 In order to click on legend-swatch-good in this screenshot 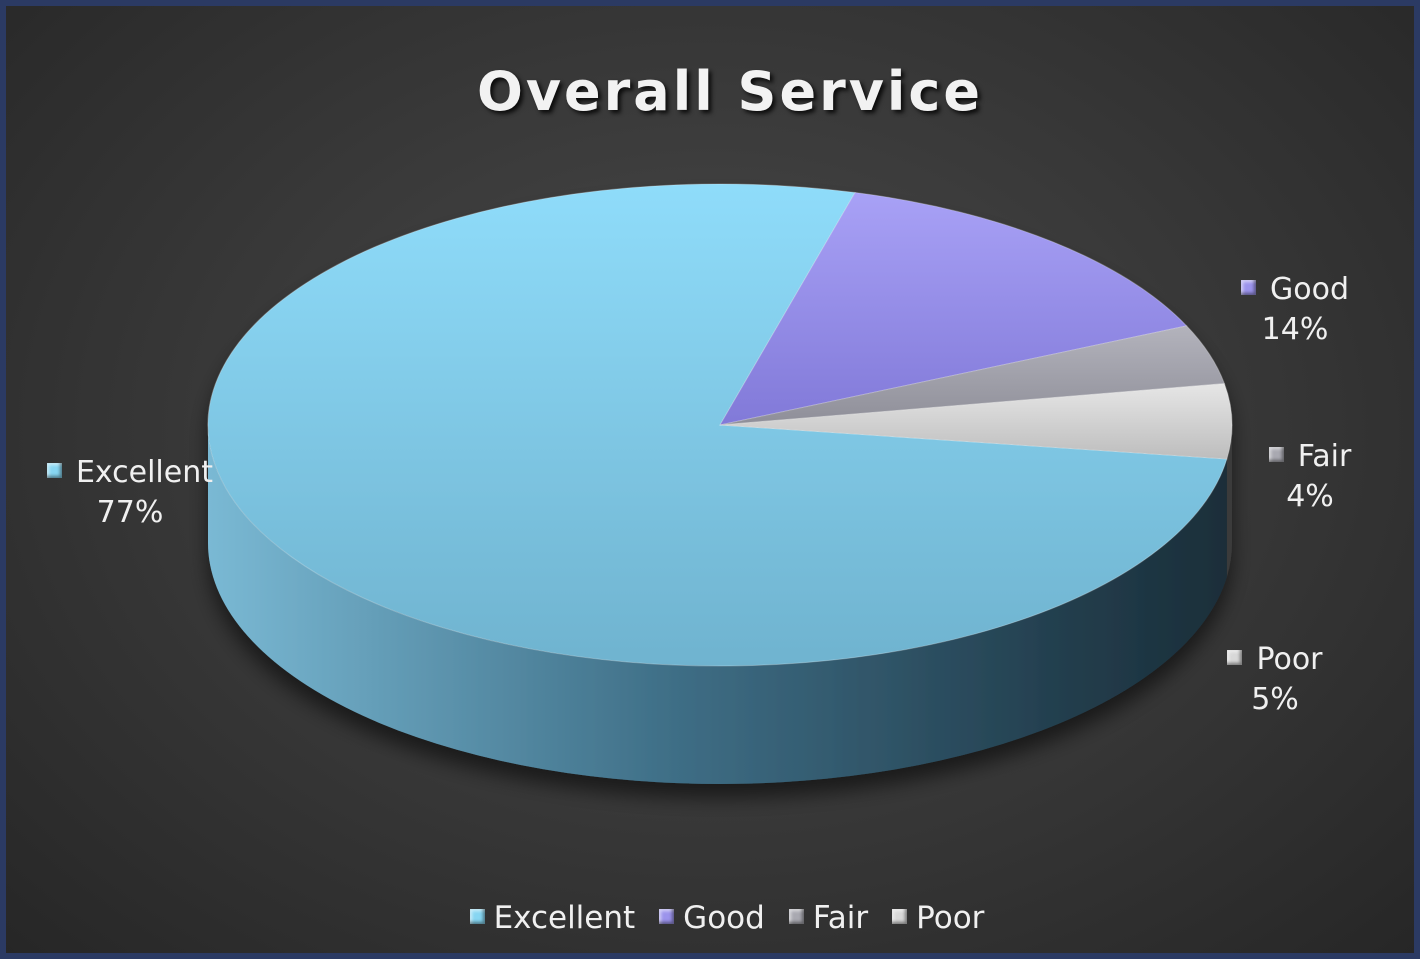, I will do `click(667, 916)`.